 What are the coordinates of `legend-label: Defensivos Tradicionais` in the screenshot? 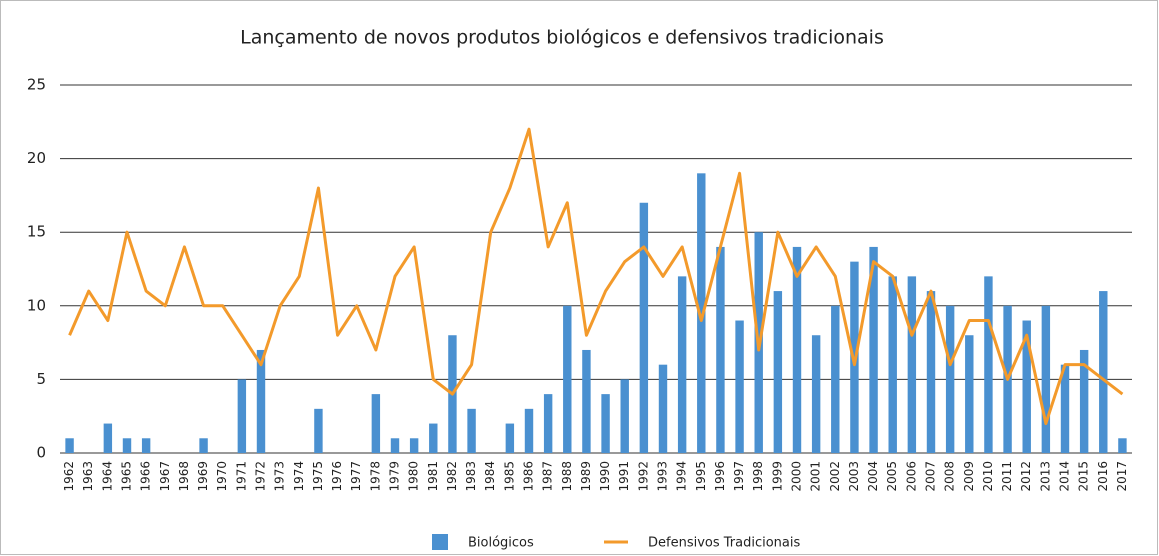 It's located at (724, 543).